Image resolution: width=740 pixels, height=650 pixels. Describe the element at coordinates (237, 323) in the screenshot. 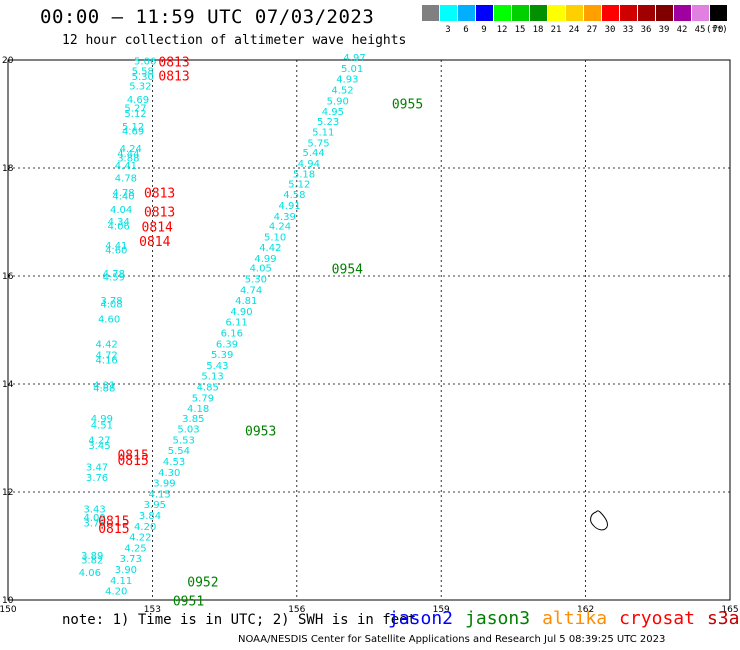

I see `swh-value: 6.11` at that location.